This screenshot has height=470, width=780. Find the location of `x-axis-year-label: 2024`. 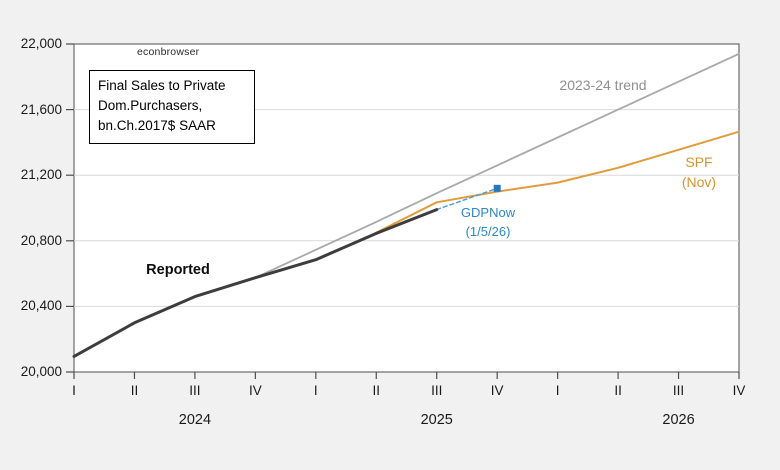

x-axis-year-label: 2024 is located at coordinates (195, 420).